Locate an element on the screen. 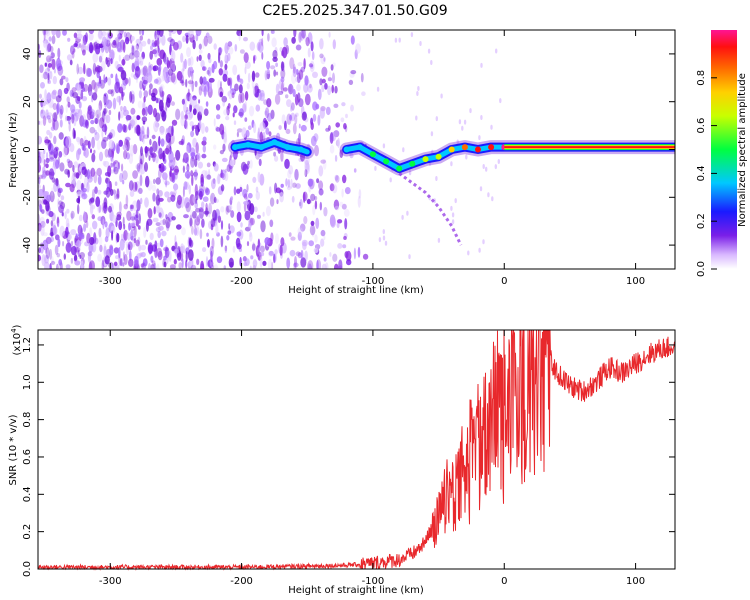 This screenshot has width=750, height=600. y-tick-label: 0 is located at coordinates (27, 149).